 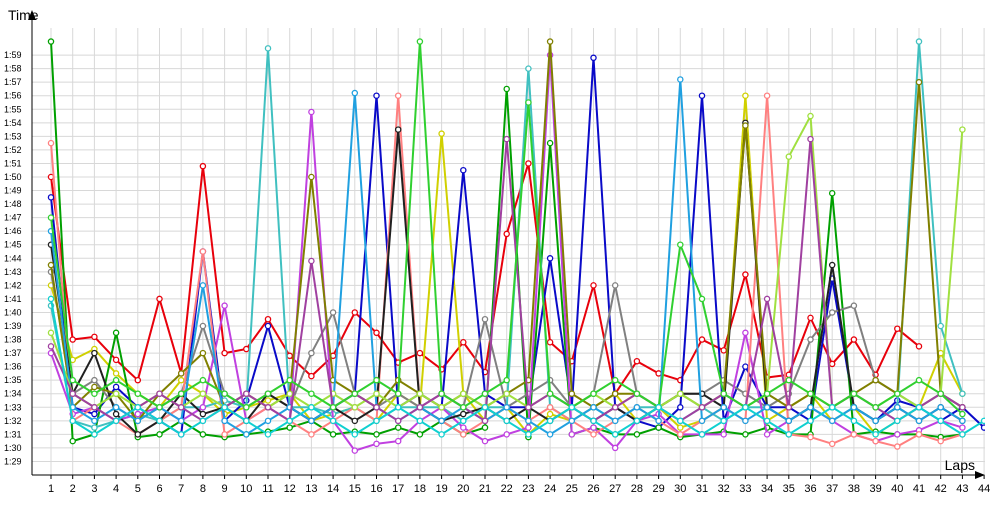 What do you see at coordinates (658, 489) in the screenshot?
I see `x-tick-label: 29` at bounding box center [658, 489].